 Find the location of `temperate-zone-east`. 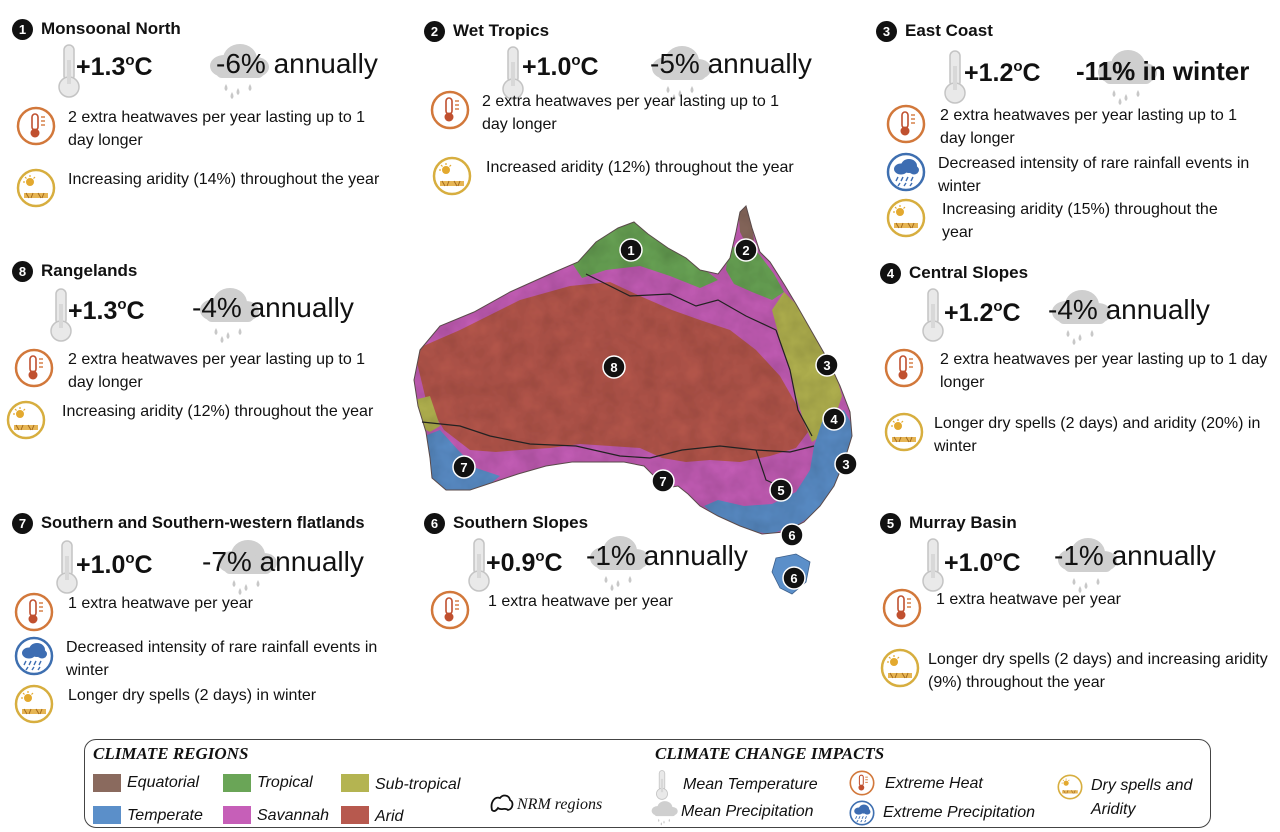

temperate-zone-east is located at coordinates (778, 472).